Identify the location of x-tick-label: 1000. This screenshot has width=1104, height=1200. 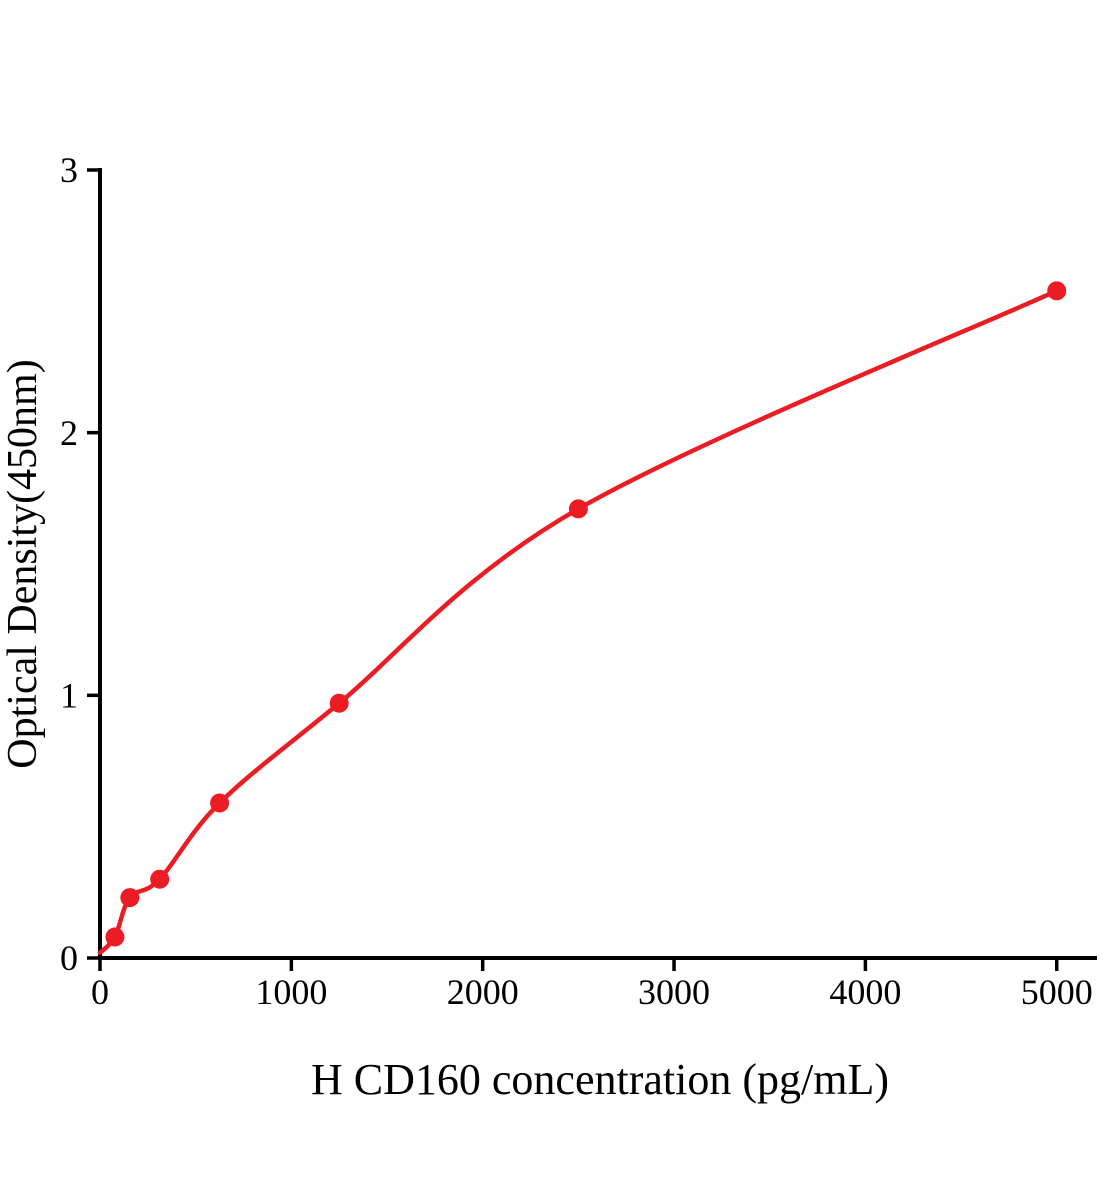
(291, 992).